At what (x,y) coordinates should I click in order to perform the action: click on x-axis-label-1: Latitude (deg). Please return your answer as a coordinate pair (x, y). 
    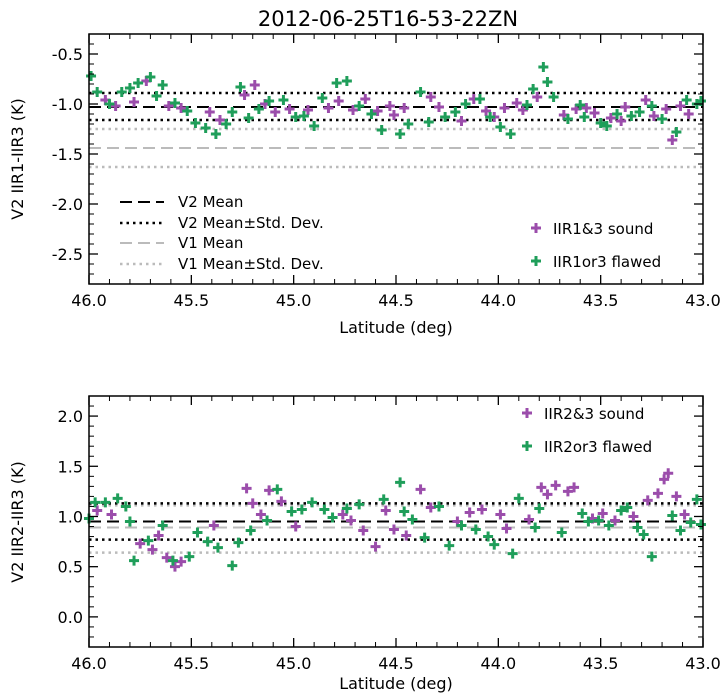
    Looking at the image, I should click on (396, 327).